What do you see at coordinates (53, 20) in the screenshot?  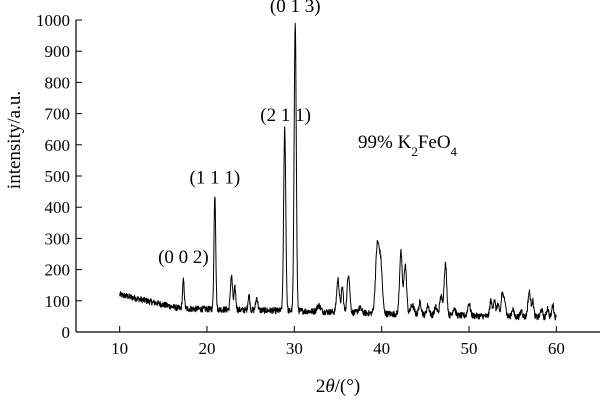 I see `y-tick-label: 1000` at bounding box center [53, 20].